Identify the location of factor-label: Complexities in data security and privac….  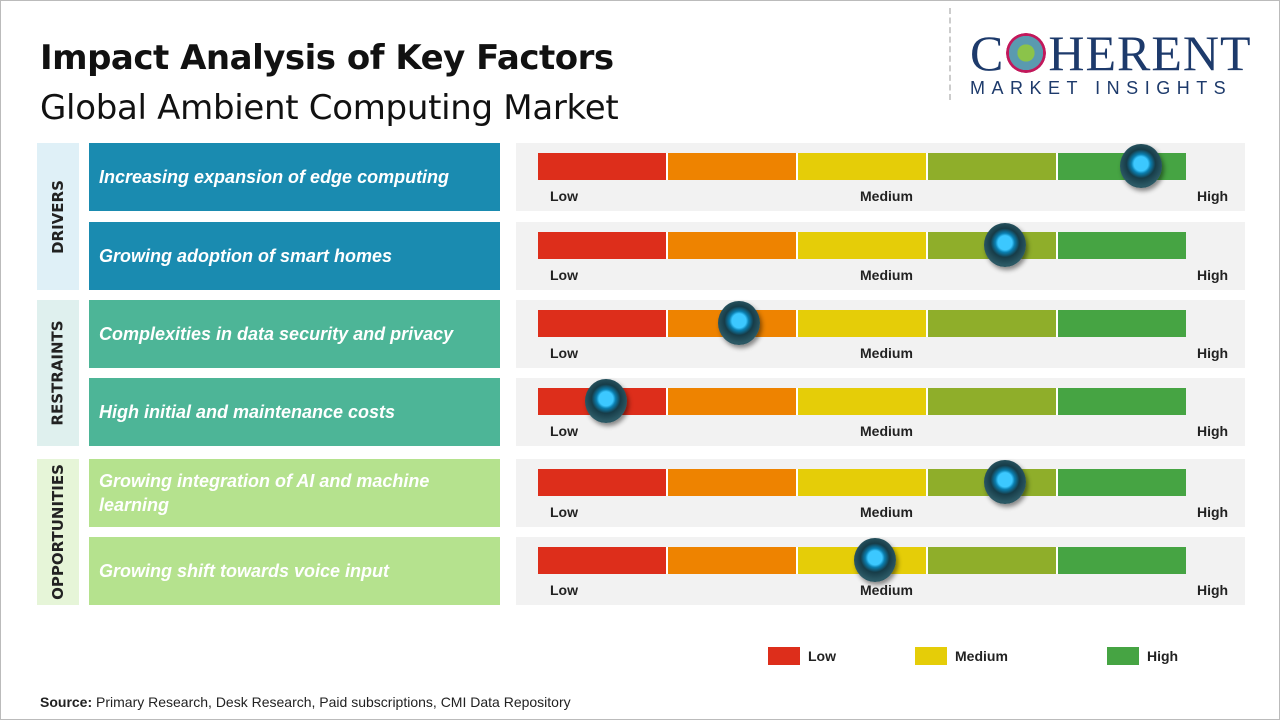
(294, 334).